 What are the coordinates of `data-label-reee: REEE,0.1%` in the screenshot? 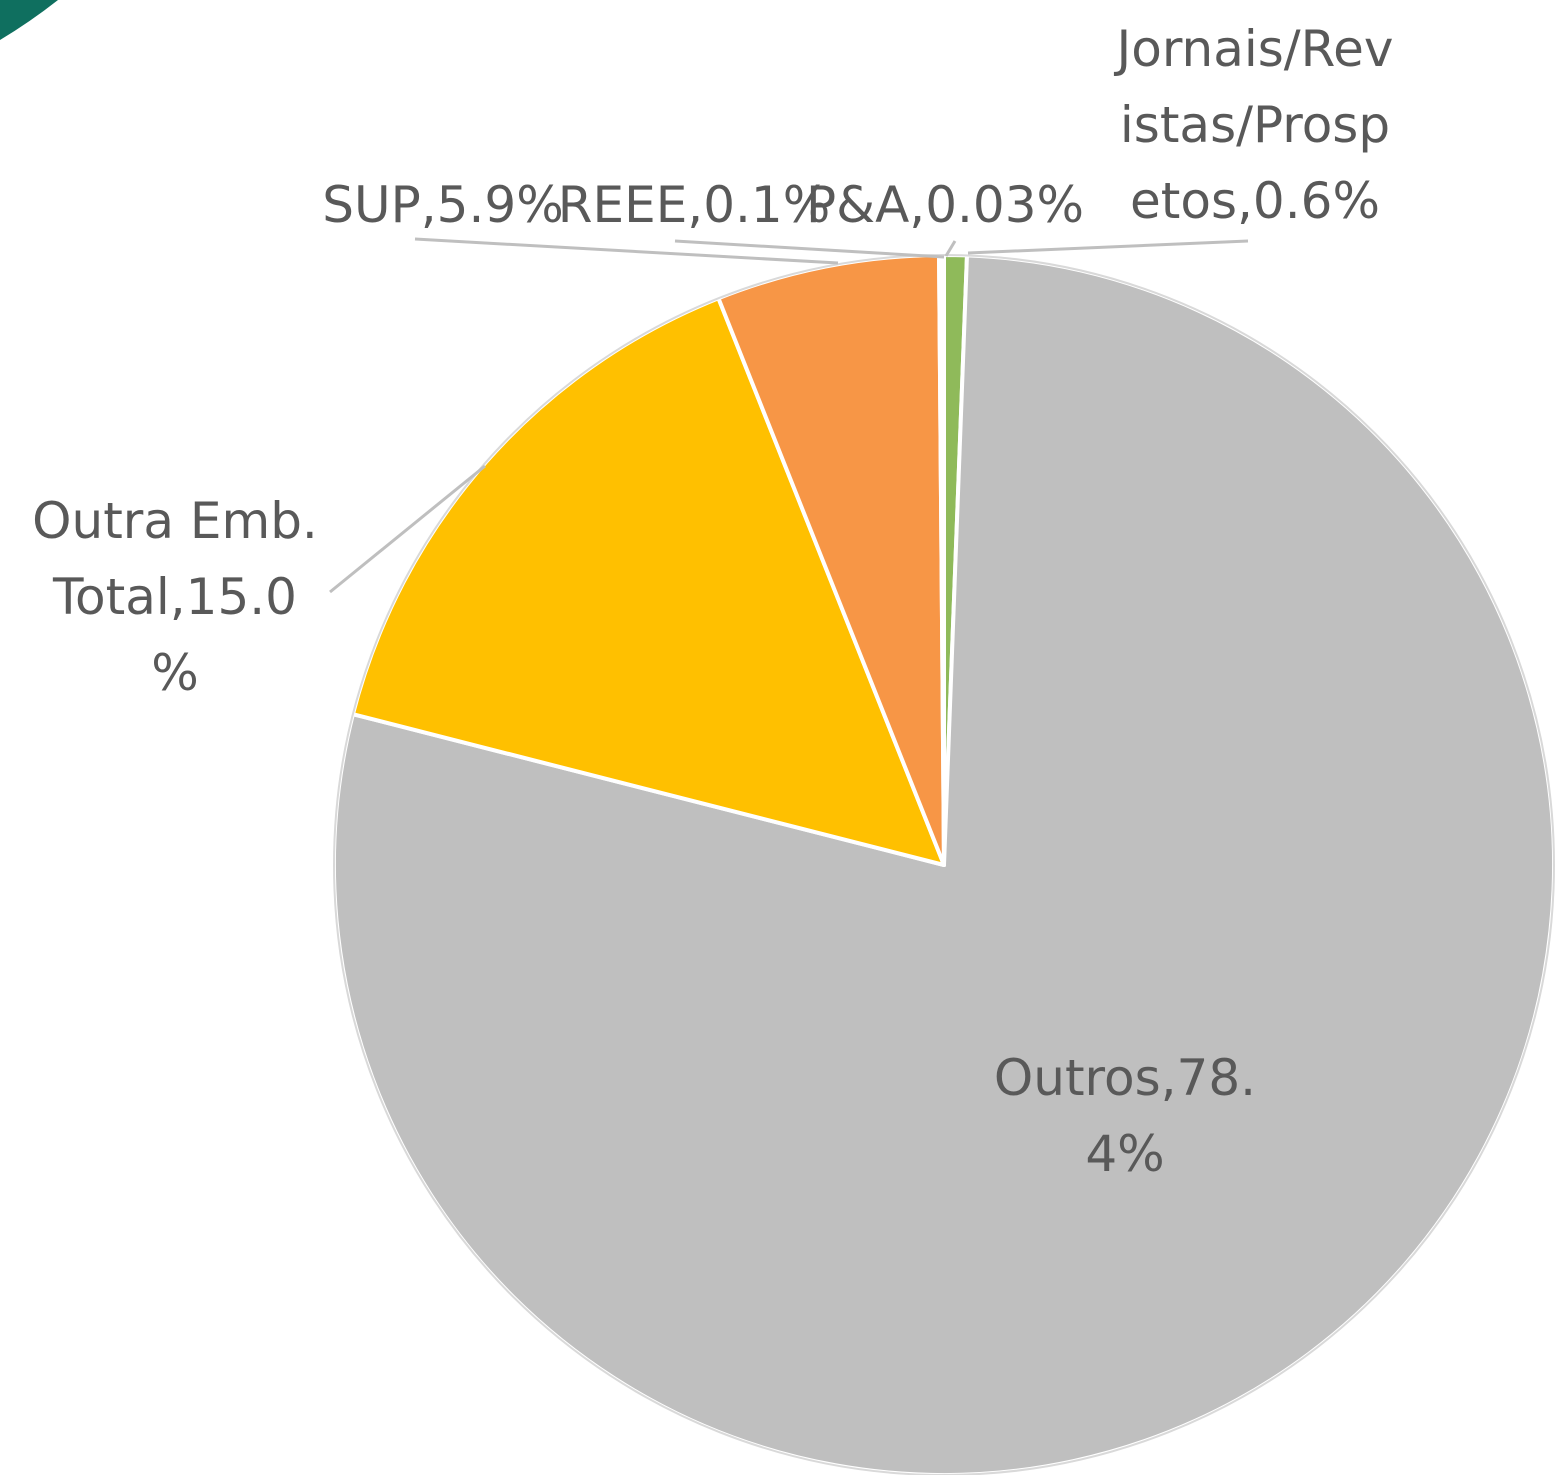 It's located at (694, 205).